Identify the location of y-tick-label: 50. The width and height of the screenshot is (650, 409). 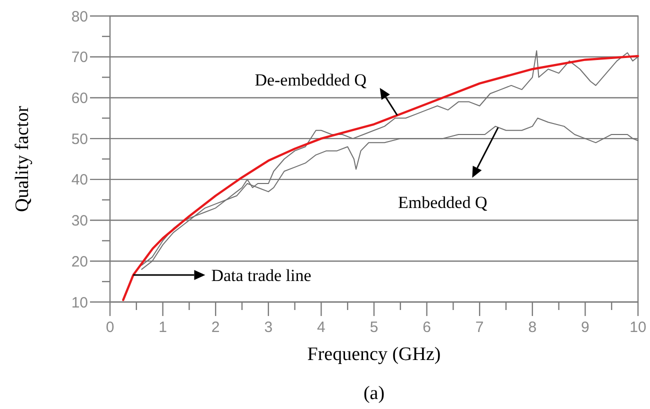
(79, 139).